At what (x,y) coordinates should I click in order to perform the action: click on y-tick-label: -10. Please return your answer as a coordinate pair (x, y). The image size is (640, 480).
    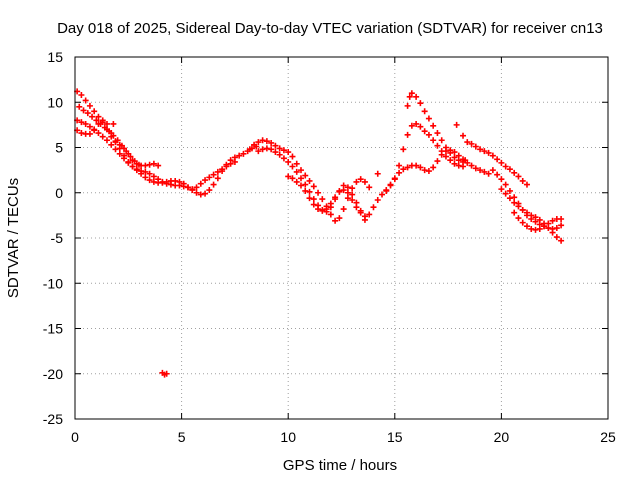
    Looking at the image, I should click on (53, 283).